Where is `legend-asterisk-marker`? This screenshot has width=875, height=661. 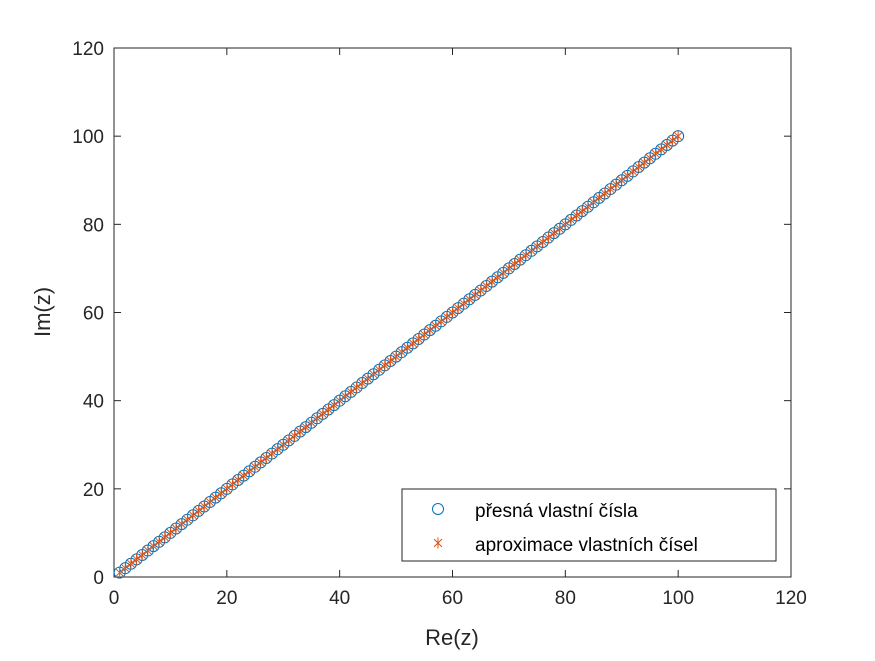
legend-asterisk-marker is located at coordinates (438, 543).